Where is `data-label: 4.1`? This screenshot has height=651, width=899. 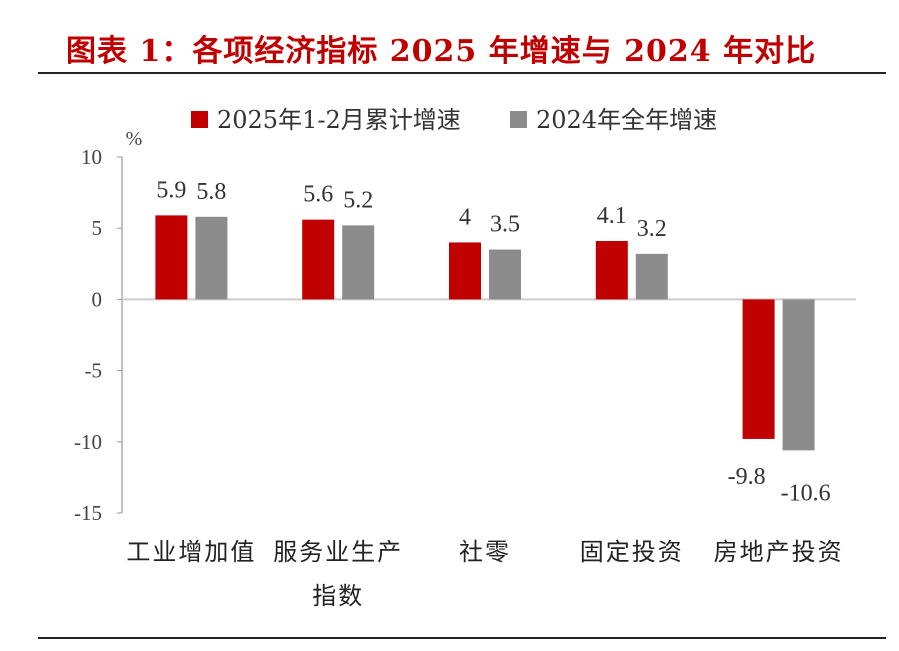
data-label: 4.1 is located at coordinates (612, 216).